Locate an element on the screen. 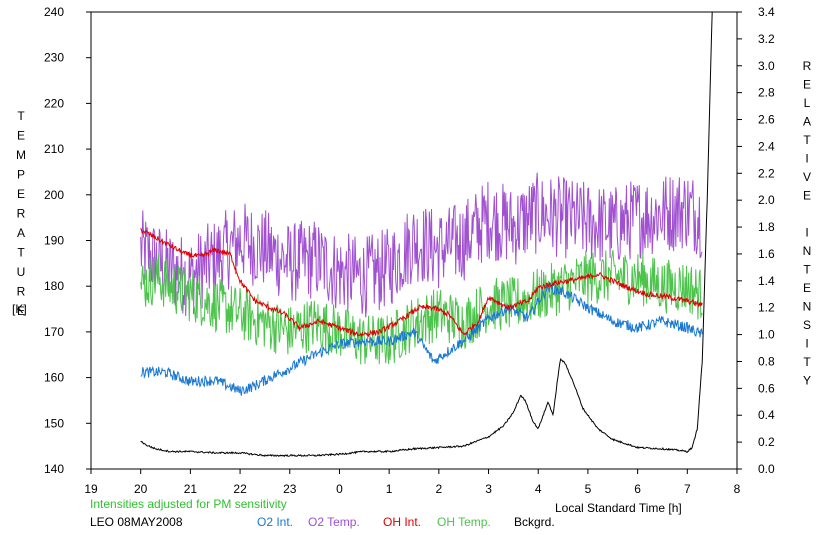 The image size is (828, 535). left-axis-title-letter: A is located at coordinates (21, 233).